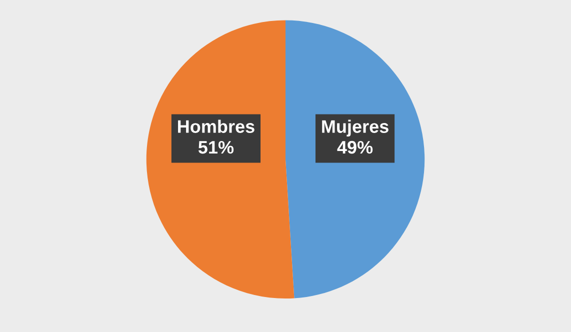  What do you see at coordinates (216, 147) in the screenshot?
I see `data-label: 51%` at bounding box center [216, 147].